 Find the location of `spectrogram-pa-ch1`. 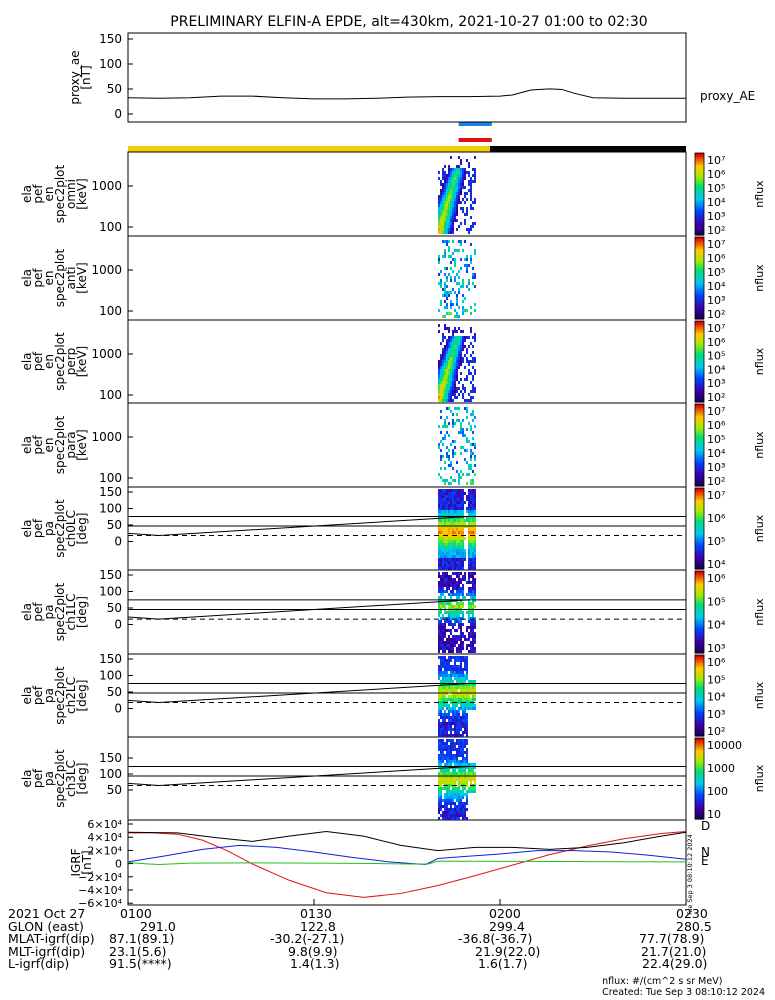

spectrogram-pa-ch1 is located at coordinates (457, 612).